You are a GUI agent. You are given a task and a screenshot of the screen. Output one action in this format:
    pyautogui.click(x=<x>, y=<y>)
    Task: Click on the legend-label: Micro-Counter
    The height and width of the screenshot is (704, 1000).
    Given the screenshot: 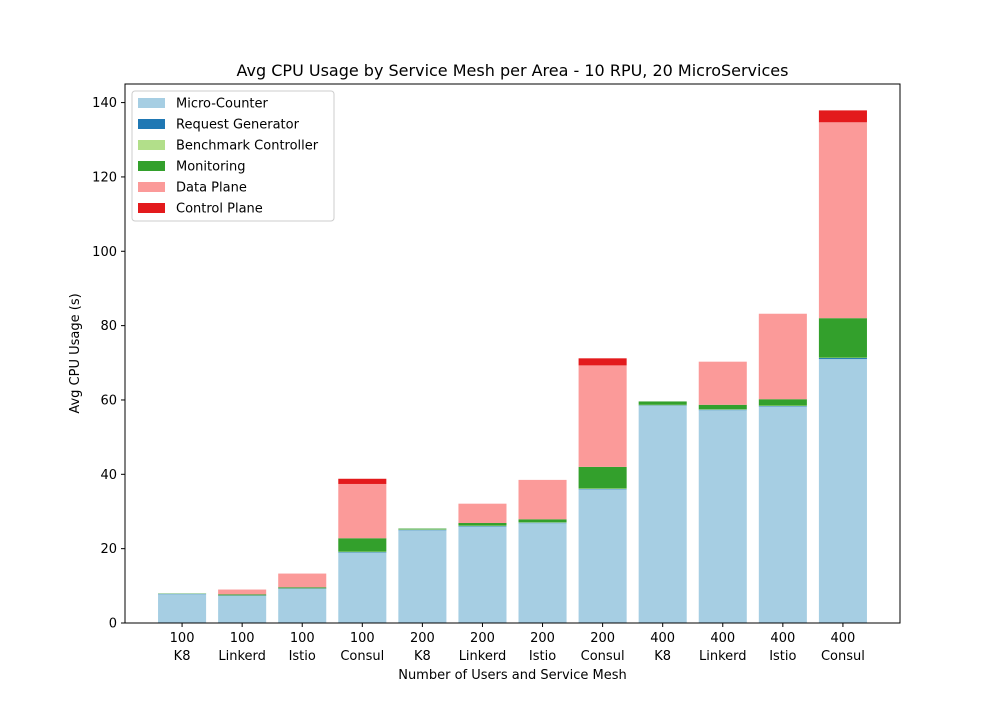 What is the action you would take?
    pyautogui.click(x=222, y=104)
    